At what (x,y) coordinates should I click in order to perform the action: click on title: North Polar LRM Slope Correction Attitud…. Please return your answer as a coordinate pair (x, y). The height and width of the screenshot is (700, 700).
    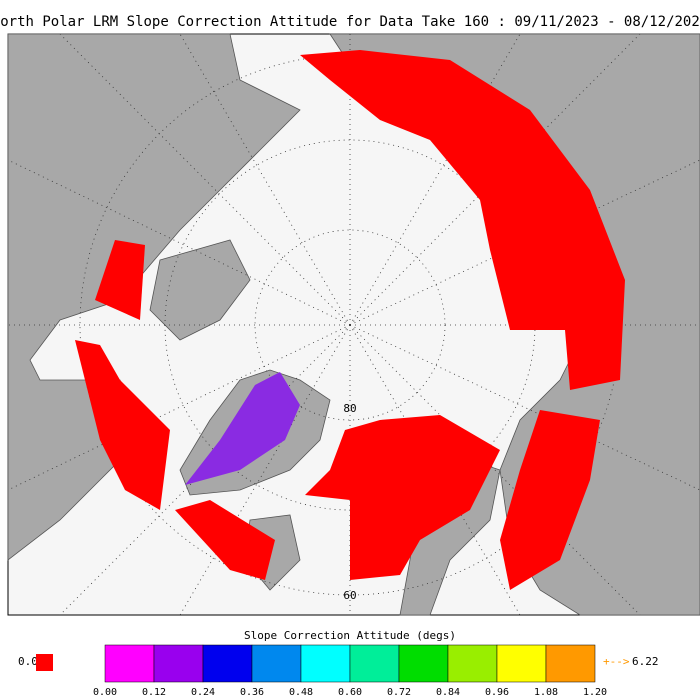
    Looking at the image, I should click on (350, 22).